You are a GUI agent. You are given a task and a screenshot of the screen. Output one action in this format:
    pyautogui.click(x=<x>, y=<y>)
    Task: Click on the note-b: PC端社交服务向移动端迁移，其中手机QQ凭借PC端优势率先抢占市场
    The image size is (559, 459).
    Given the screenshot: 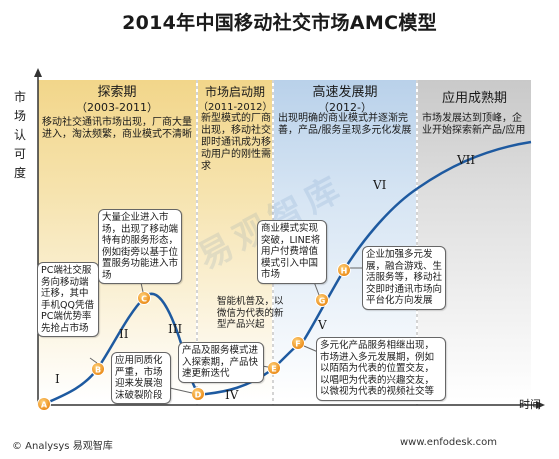 What is the action you would take?
    pyautogui.click(x=68, y=299)
    